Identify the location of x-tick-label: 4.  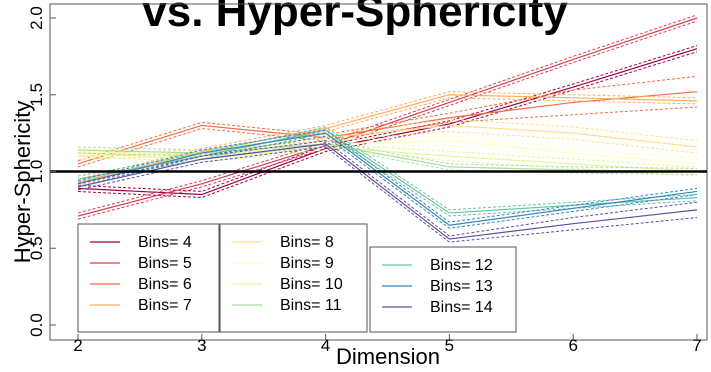
(325, 345).